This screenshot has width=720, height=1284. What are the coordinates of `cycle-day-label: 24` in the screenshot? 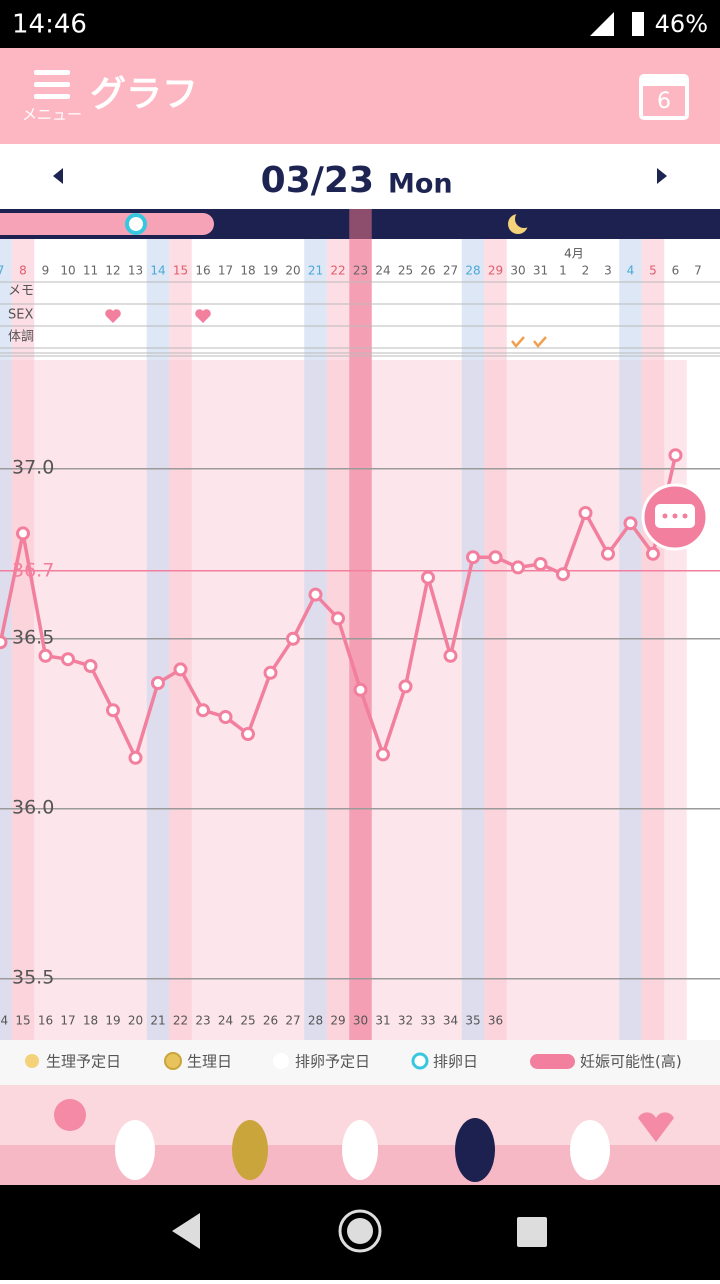 It's located at (225, 1021).